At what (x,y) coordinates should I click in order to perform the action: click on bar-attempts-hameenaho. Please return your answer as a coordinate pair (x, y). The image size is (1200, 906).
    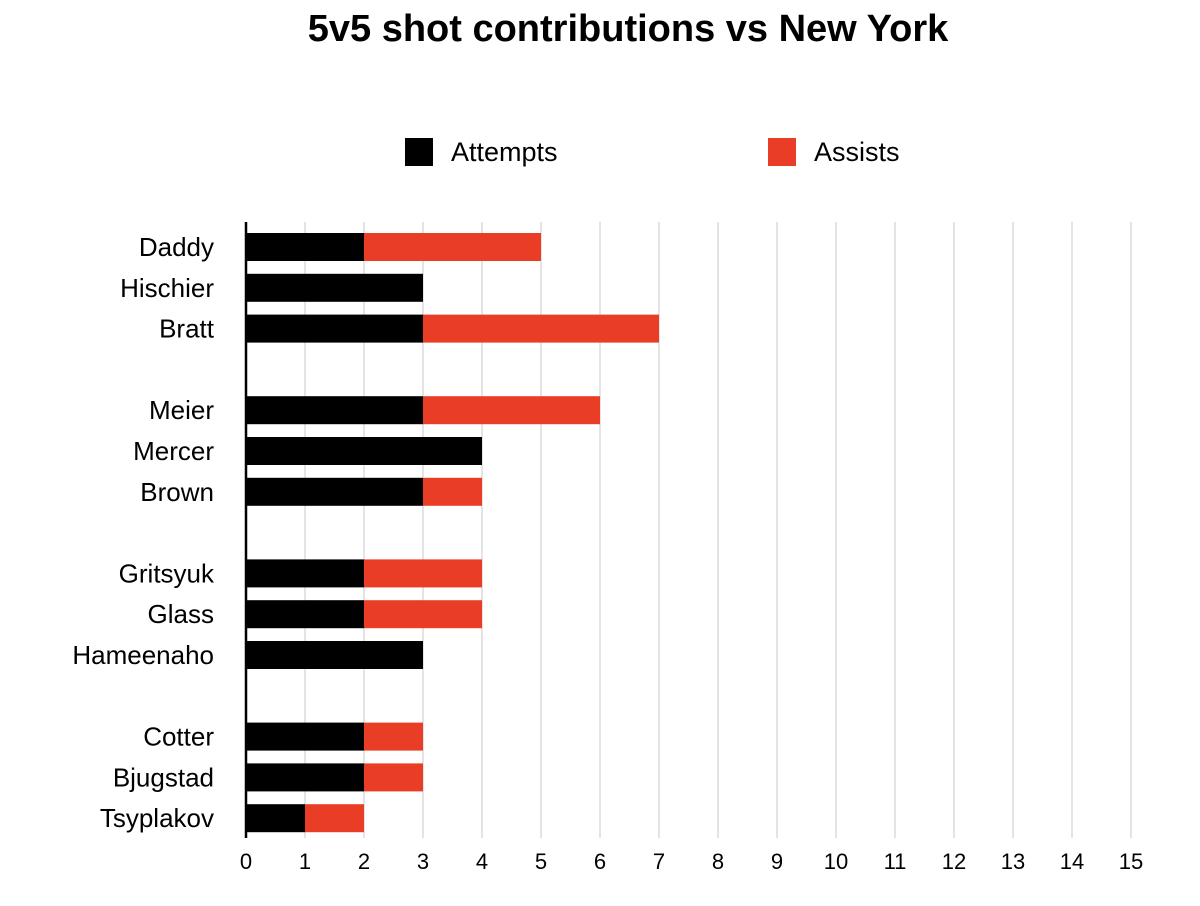
    Looking at the image, I should click on (334, 655).